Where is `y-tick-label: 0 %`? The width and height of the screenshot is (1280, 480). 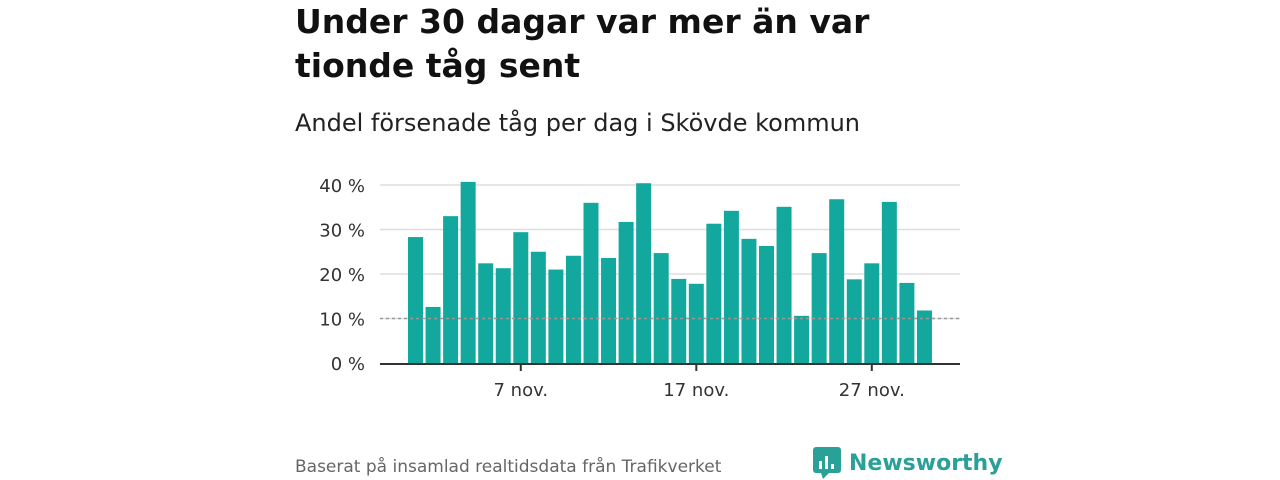
y-tick-label: 0 % is located at coordinates (348, 364).